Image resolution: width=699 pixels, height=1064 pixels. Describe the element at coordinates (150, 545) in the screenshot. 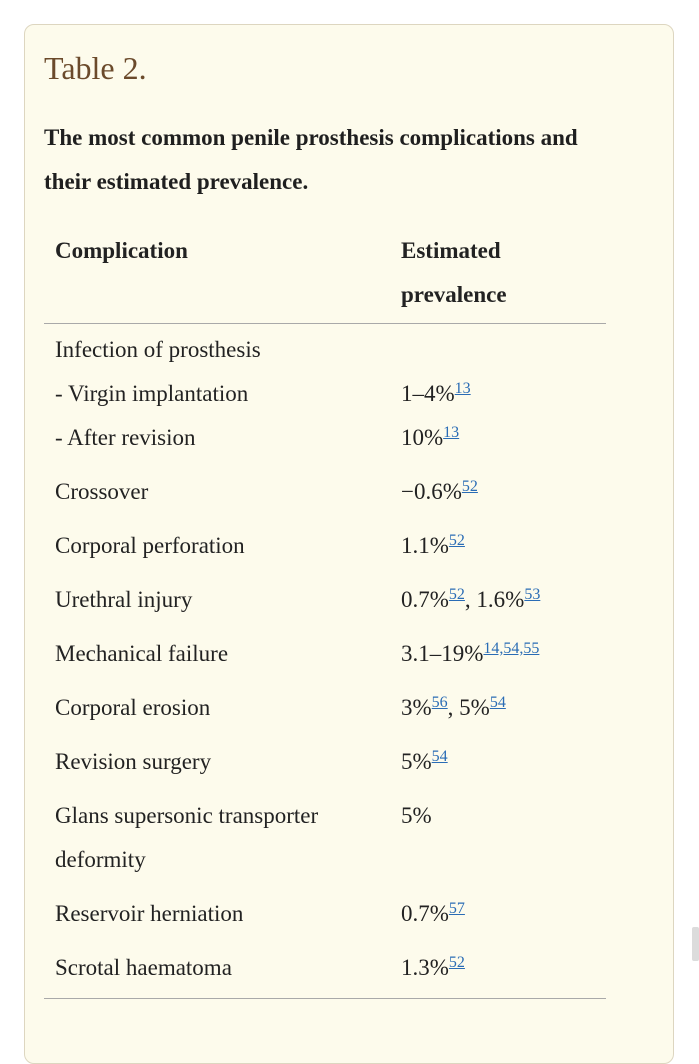

I see `complication-cell: Corporal perforation` at that location.